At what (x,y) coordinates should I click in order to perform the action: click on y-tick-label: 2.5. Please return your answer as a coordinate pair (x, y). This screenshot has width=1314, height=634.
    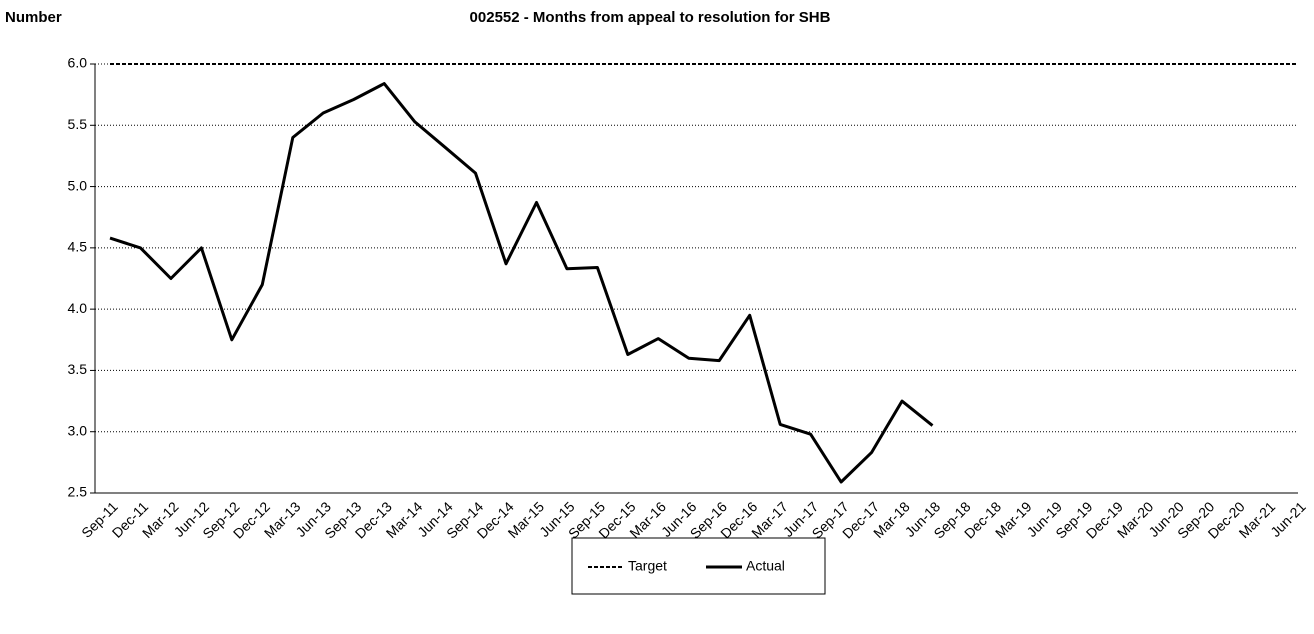
    Looking at the image, I should click on (78, 492).